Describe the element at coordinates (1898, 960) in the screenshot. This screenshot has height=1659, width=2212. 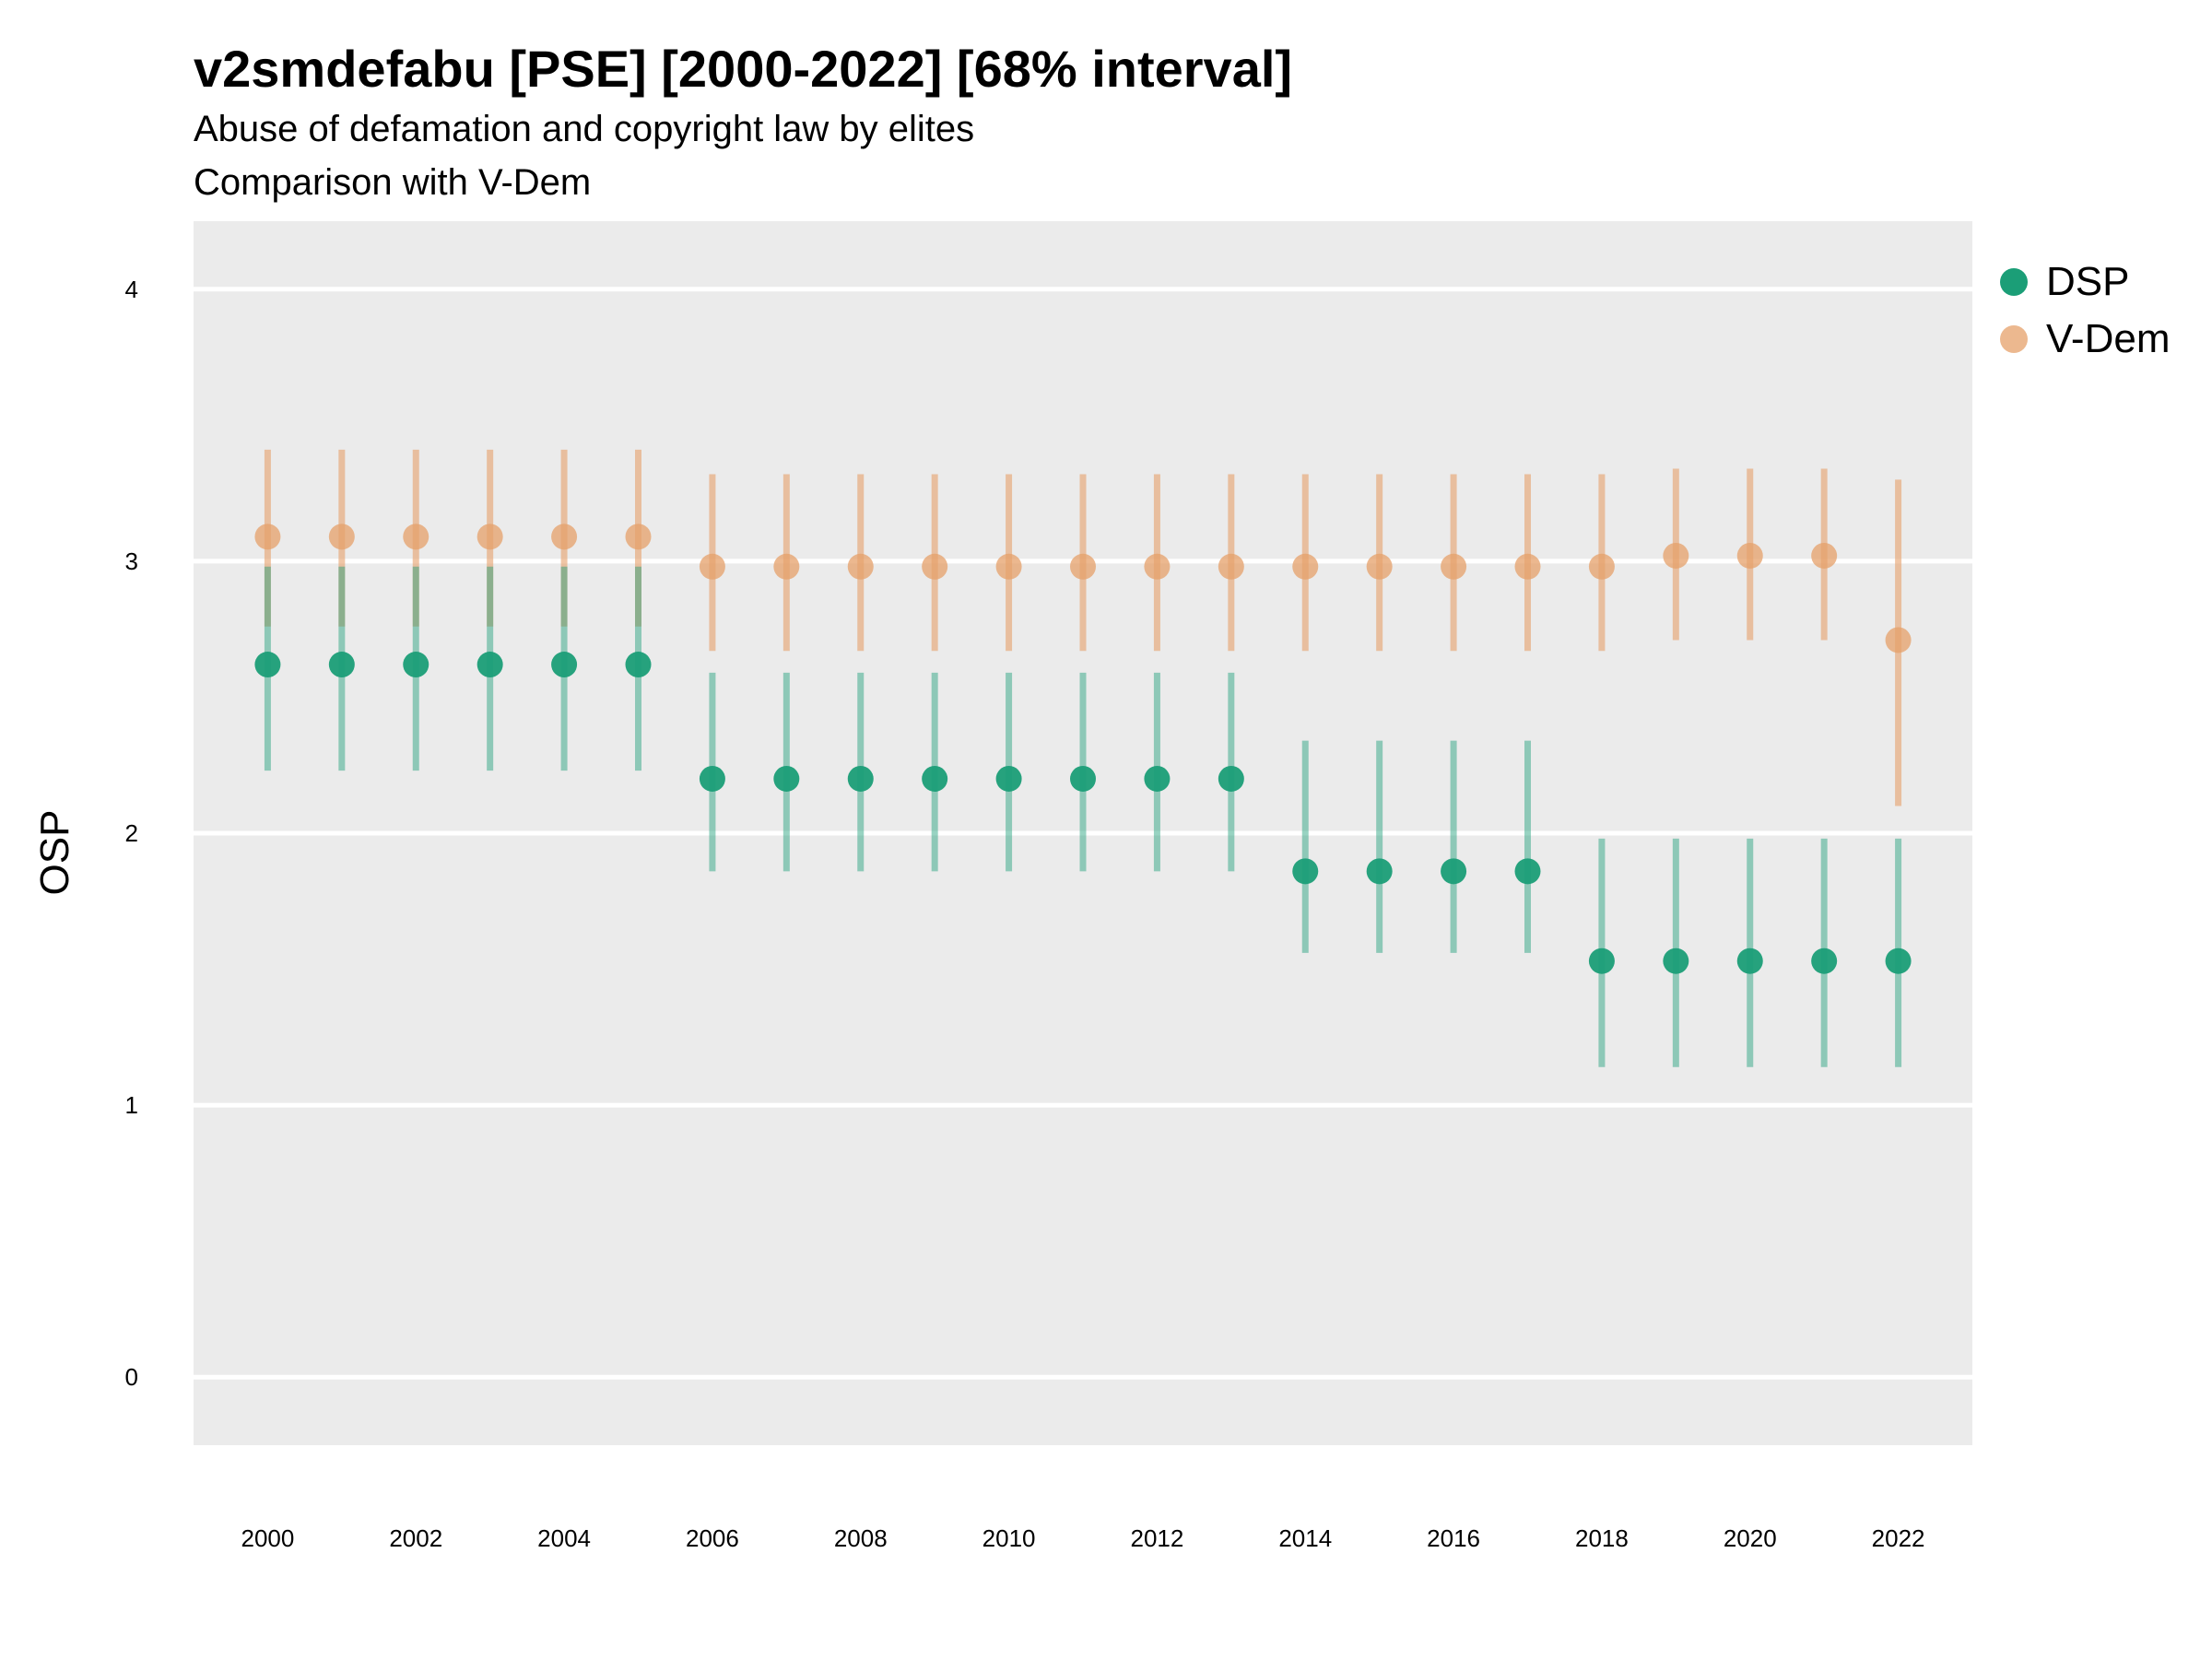
I see `point-dsp-2022` at that location.